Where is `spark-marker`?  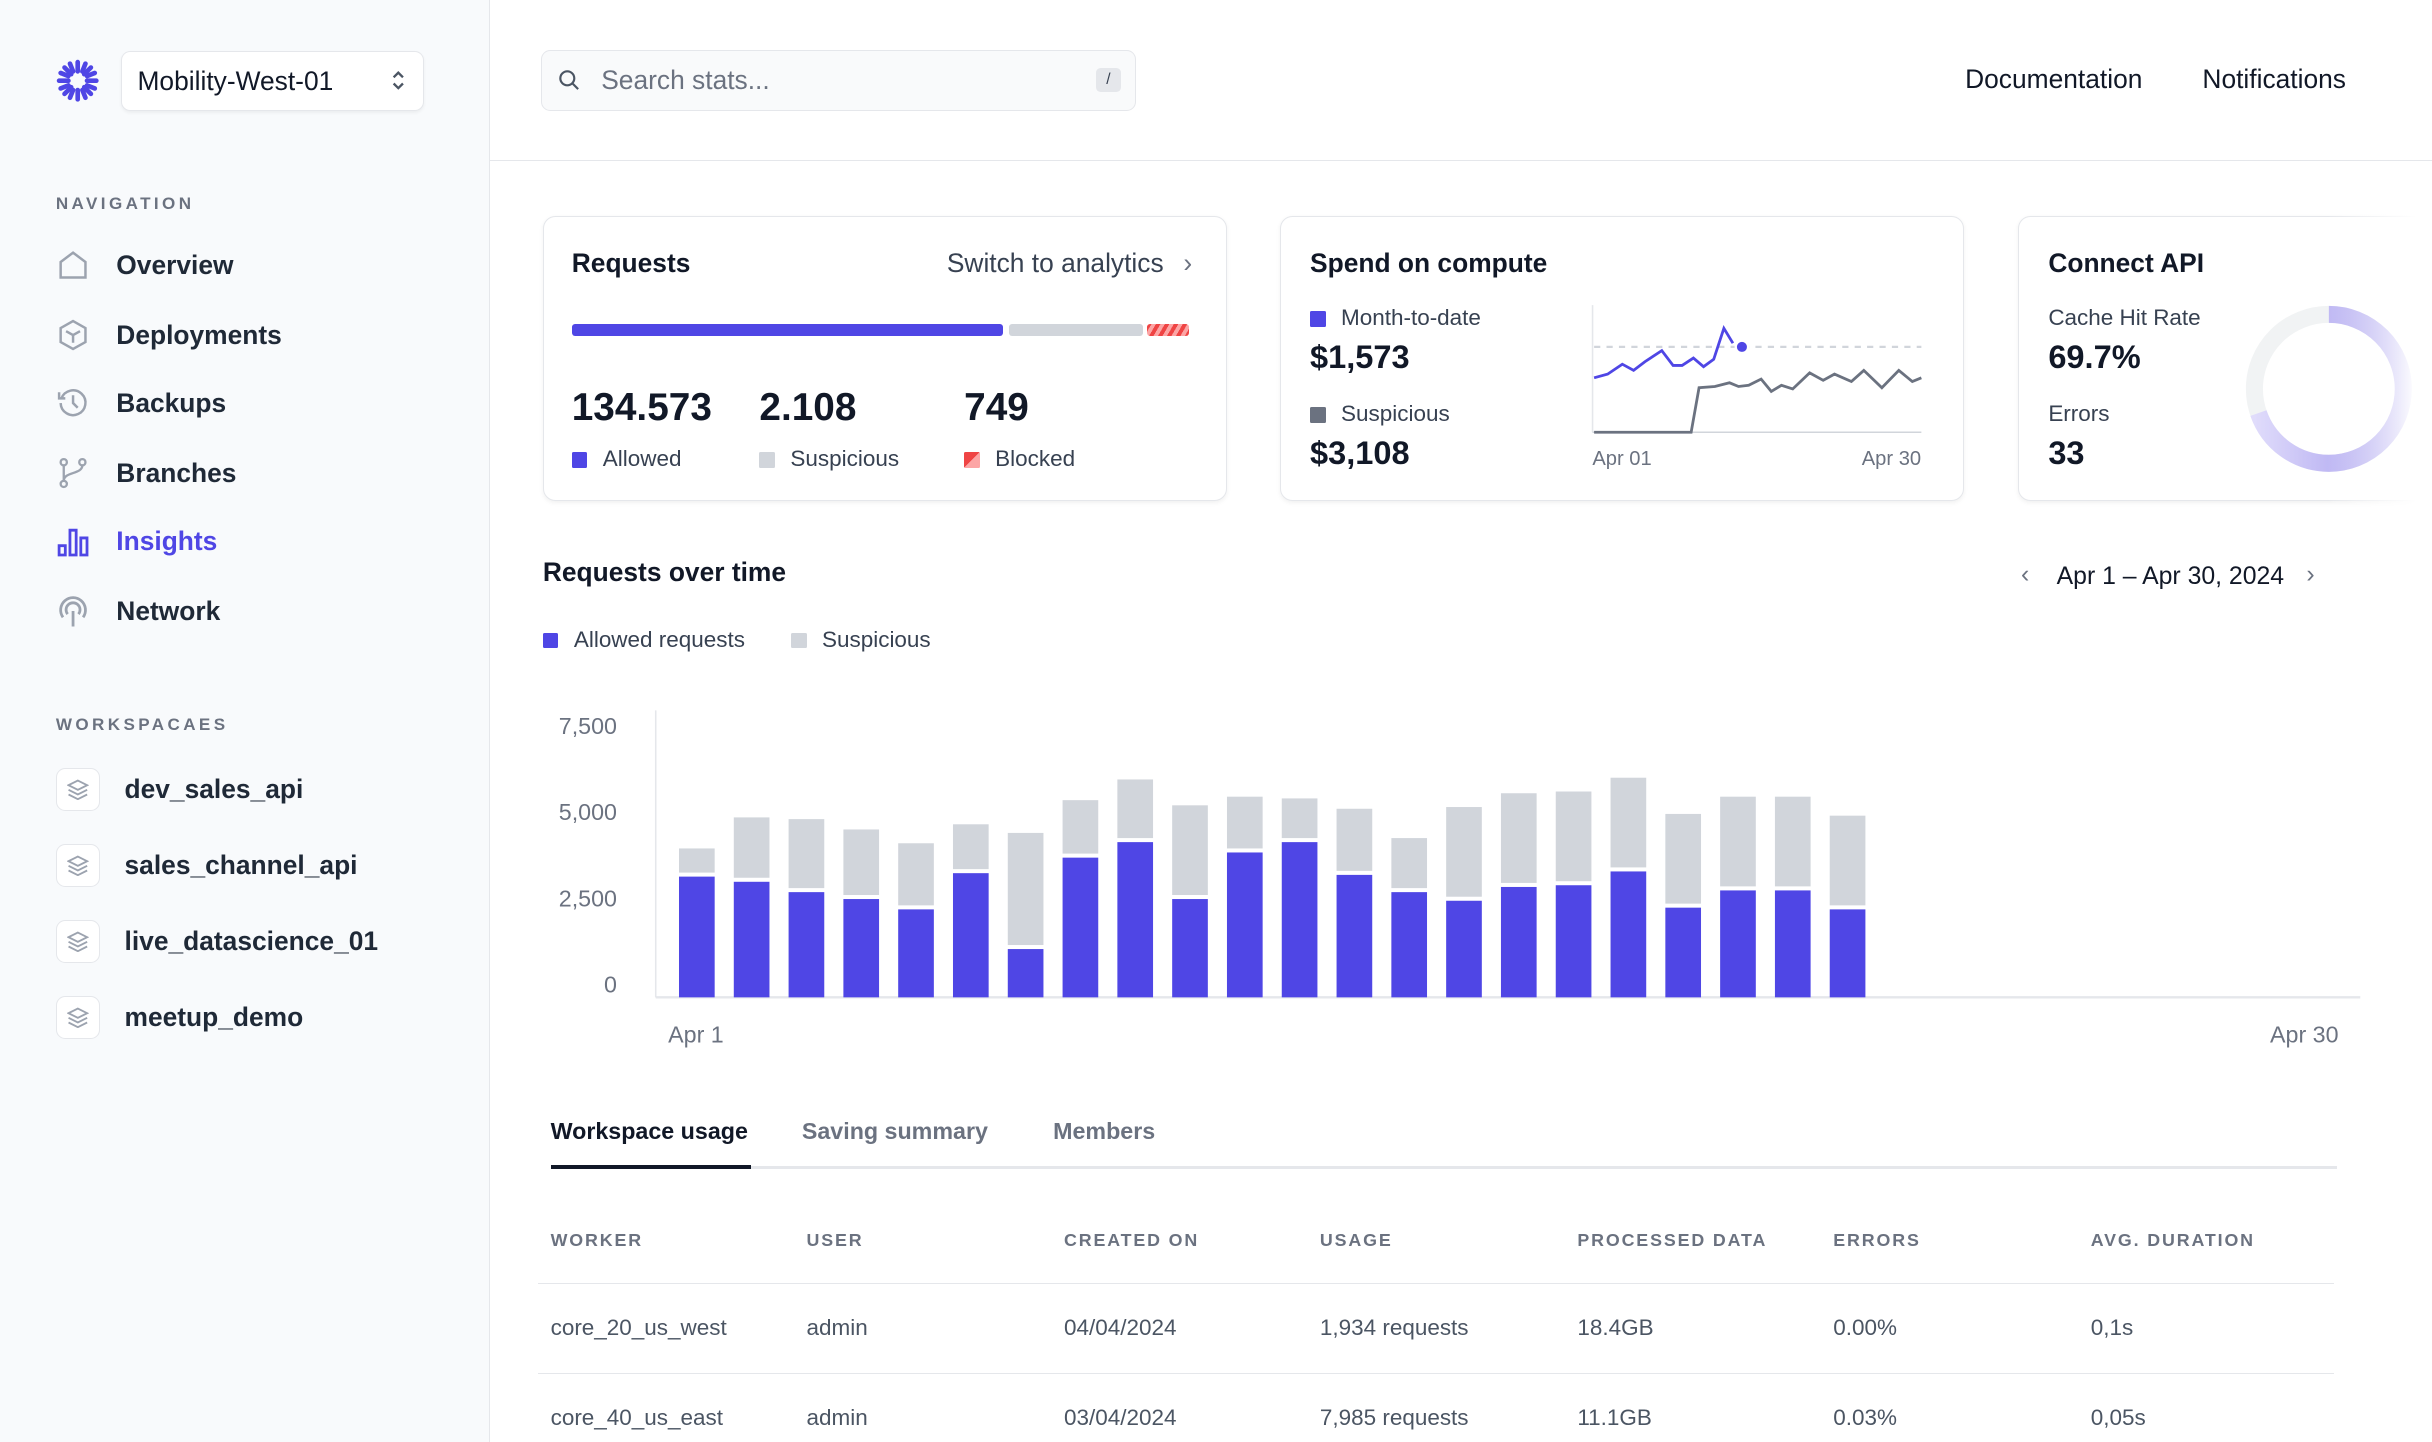 spark-marker is located at coordinates (1742, 347).